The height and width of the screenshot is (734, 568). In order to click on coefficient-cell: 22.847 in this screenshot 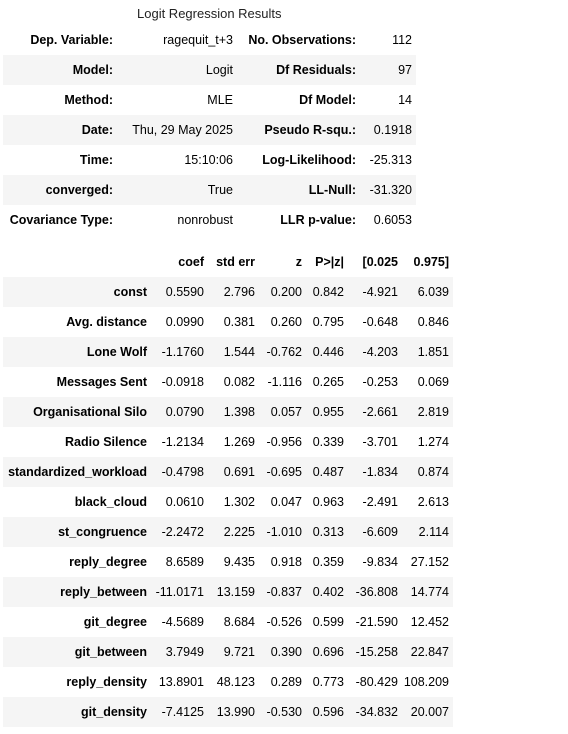, I will do `click(427, 652)`.